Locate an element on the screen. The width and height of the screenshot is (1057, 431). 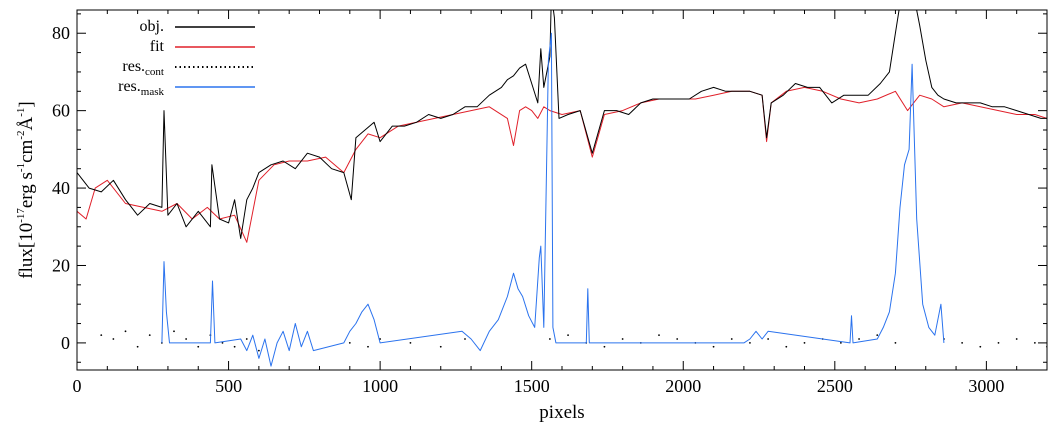
series-res-cont is located at coordinates (573, 341).